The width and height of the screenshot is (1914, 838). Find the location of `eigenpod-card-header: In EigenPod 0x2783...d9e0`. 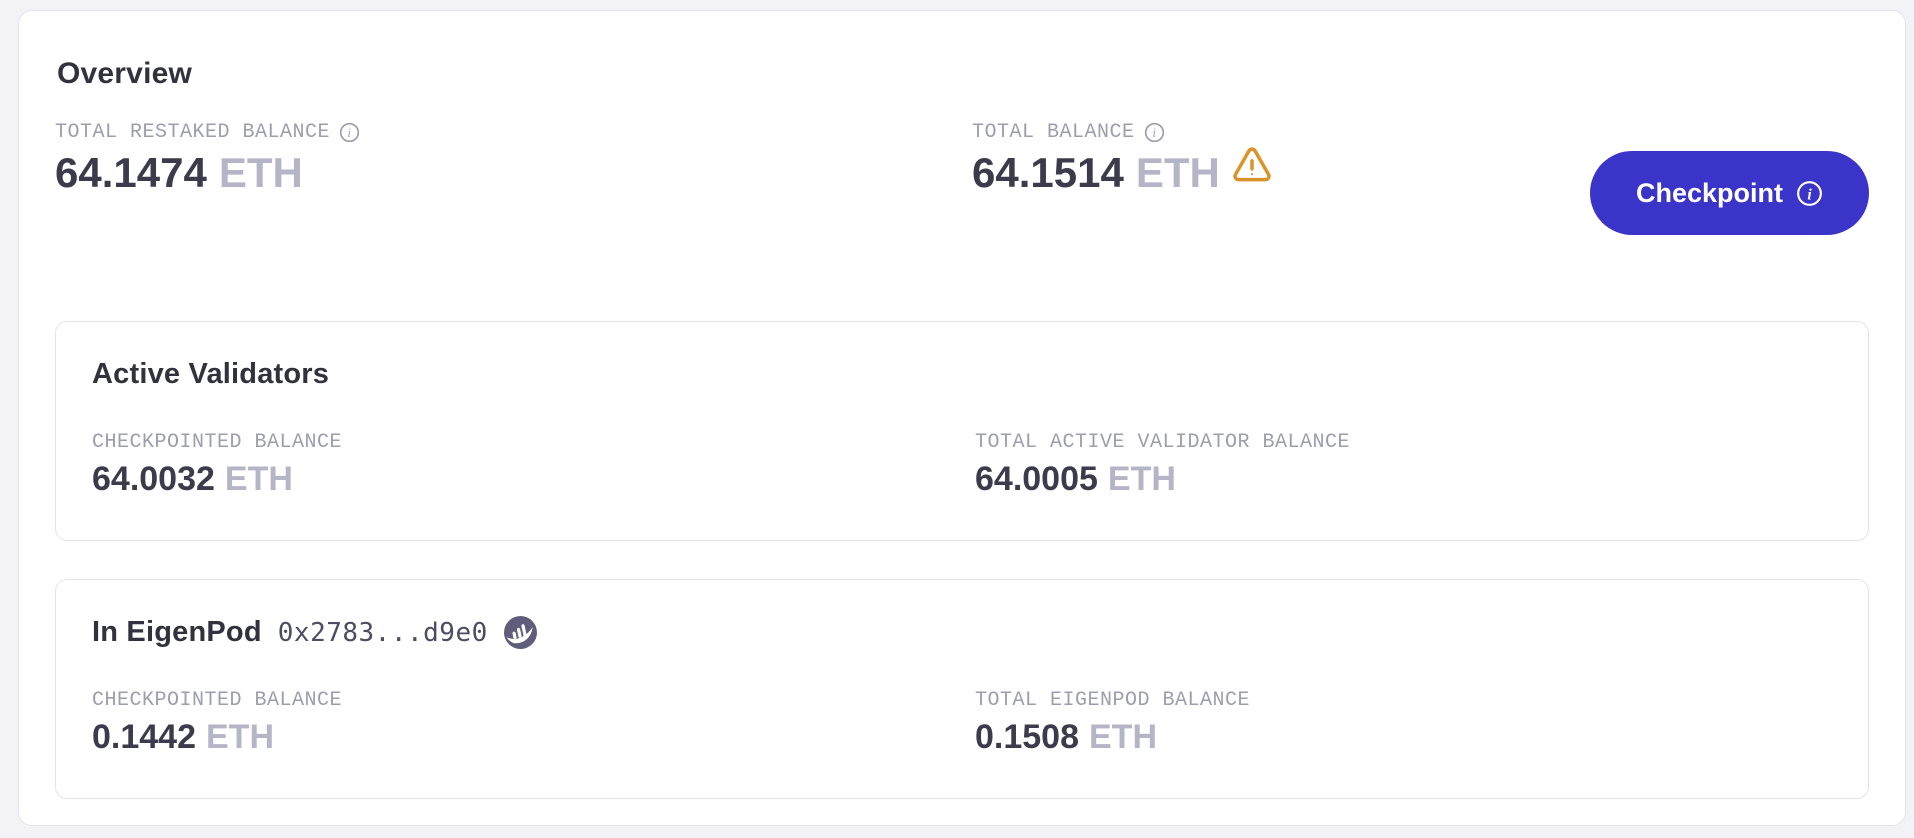

eigenpod-card-header: In EigenPod 0x2783...d9e0 is located at coordinates (962, 632).